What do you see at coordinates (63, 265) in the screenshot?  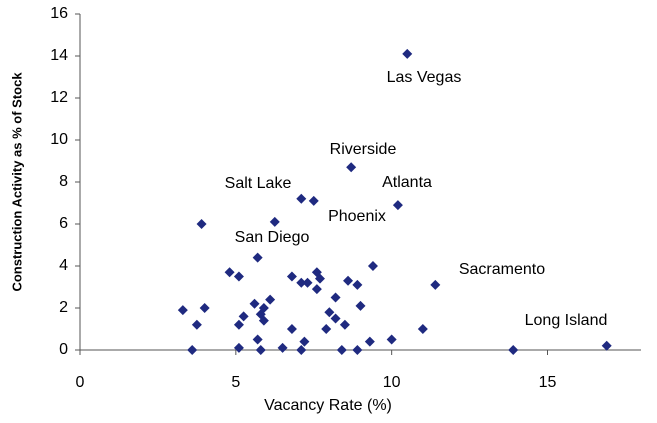 I see `y-tick-label: 4` at bounding box center [63, 265].